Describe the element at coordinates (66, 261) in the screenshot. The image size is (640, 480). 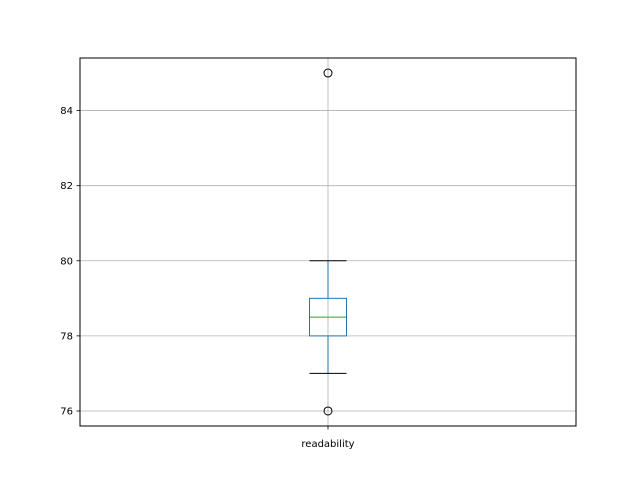
I see `y-tick-label: 80` at that location.